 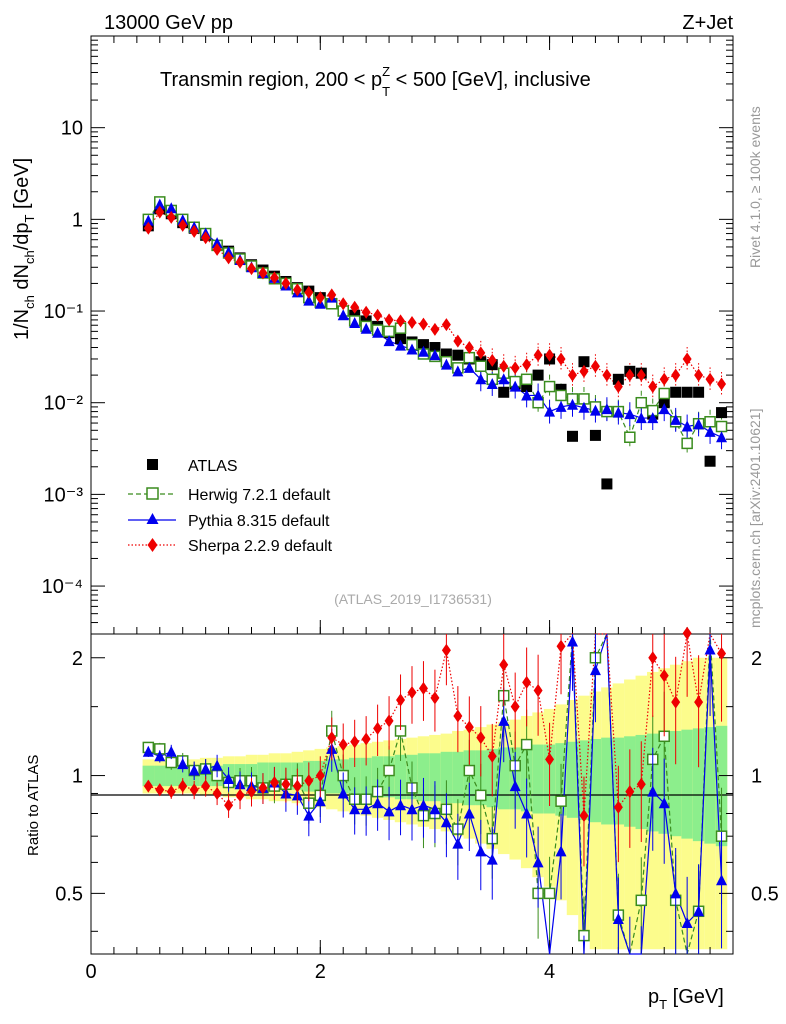 What do you see at coordinates (260, 546) in the screenshot?
I see `legend-sherpa-label: Sherpa 2.2.9 default` at bounding box center [260, 546].